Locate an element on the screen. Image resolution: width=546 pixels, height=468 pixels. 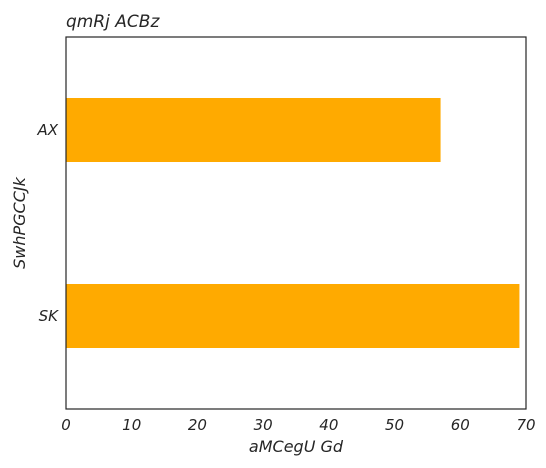
x-tick-label: 0 is located at coordinates (66, 425).